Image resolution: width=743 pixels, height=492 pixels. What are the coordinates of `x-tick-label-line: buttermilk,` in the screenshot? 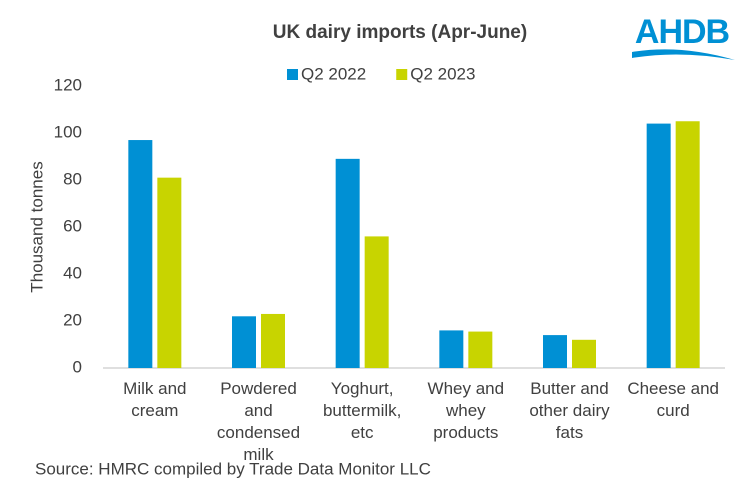 It's located at (362, 410).